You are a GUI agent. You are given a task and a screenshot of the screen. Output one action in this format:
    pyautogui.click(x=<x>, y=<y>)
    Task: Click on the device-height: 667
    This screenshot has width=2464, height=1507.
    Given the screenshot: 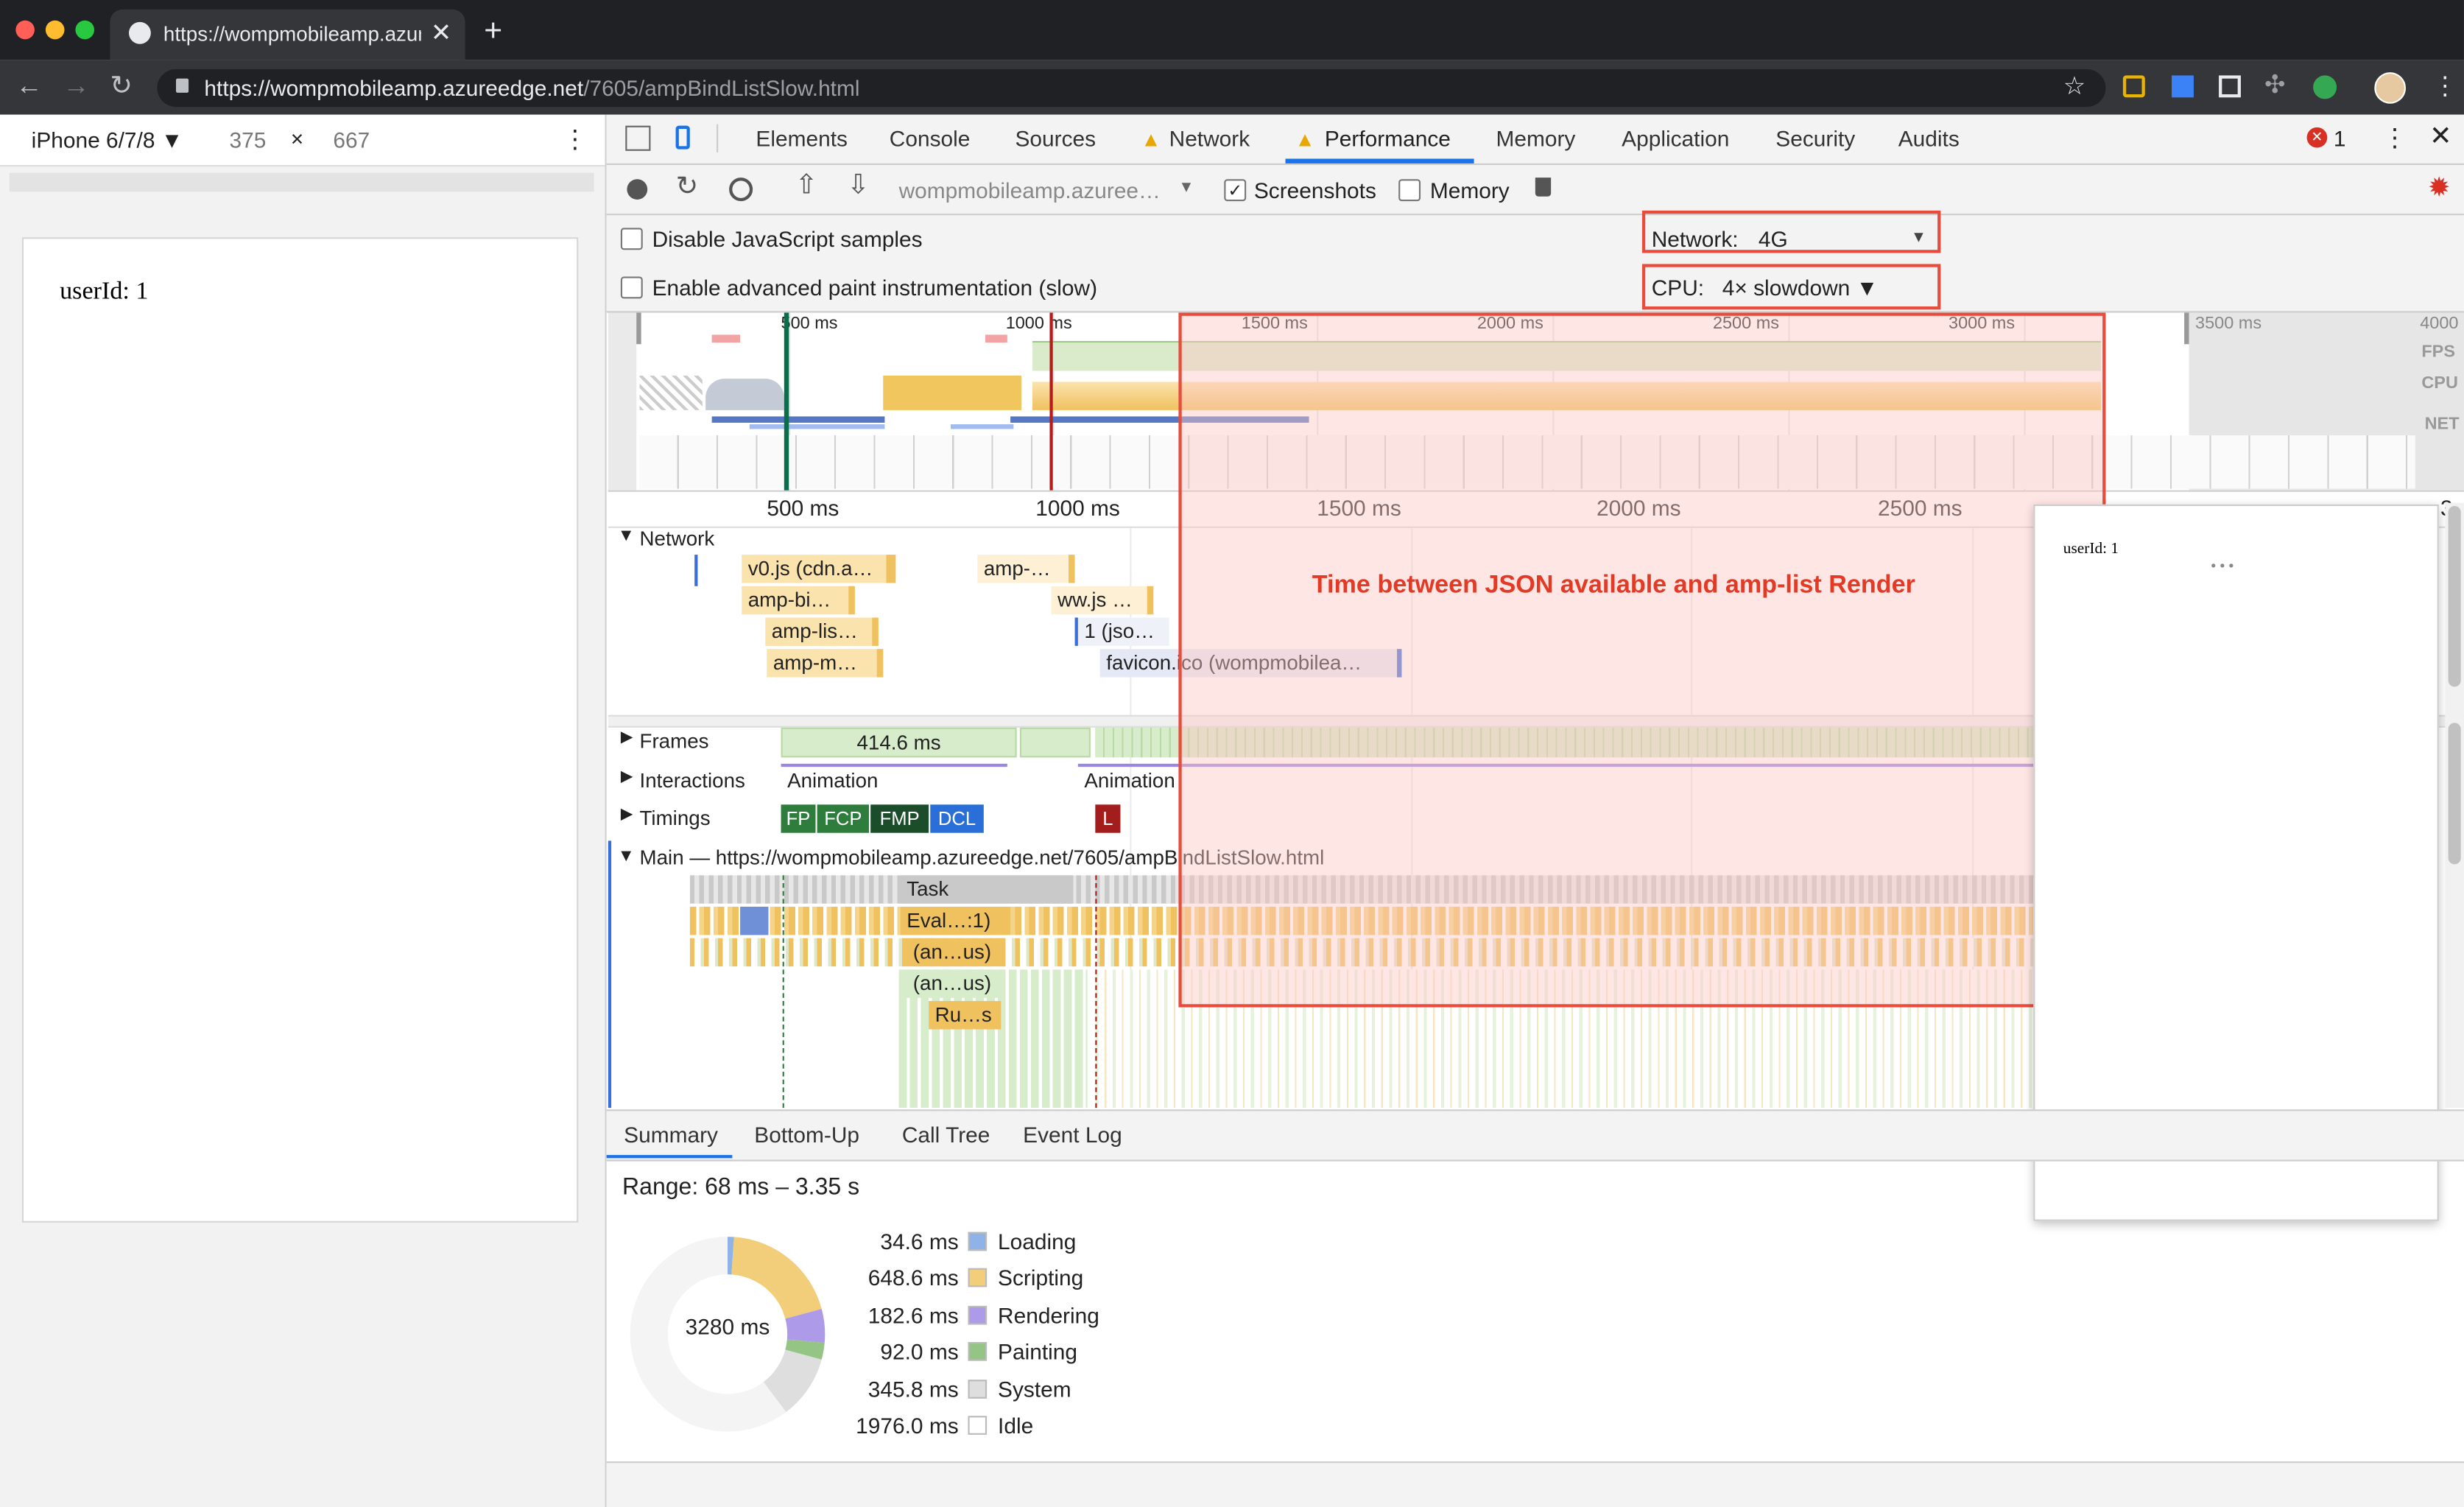 What is the action you would take?
    pyautogui.click(x=351, y=139)
    